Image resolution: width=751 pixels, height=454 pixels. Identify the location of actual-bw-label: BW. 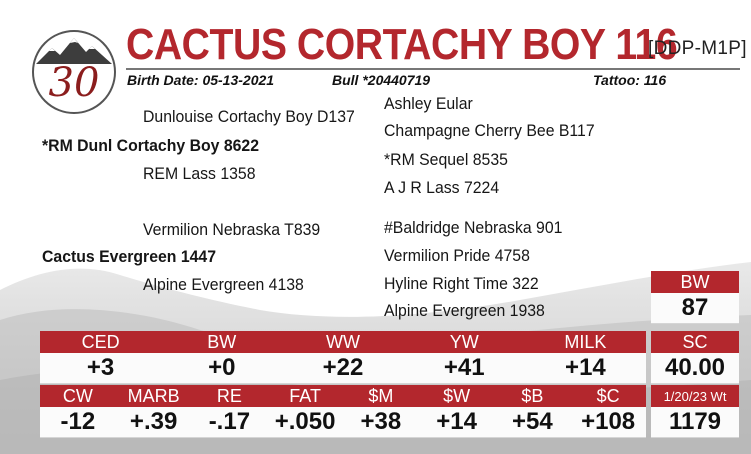
(695, 282).